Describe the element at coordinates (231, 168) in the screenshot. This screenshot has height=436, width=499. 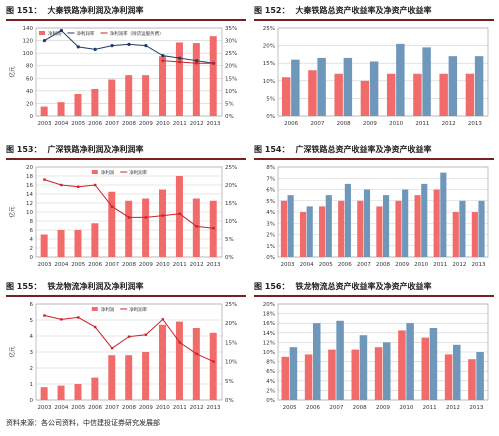
I see `y2-tick-label: 25%` at that location.